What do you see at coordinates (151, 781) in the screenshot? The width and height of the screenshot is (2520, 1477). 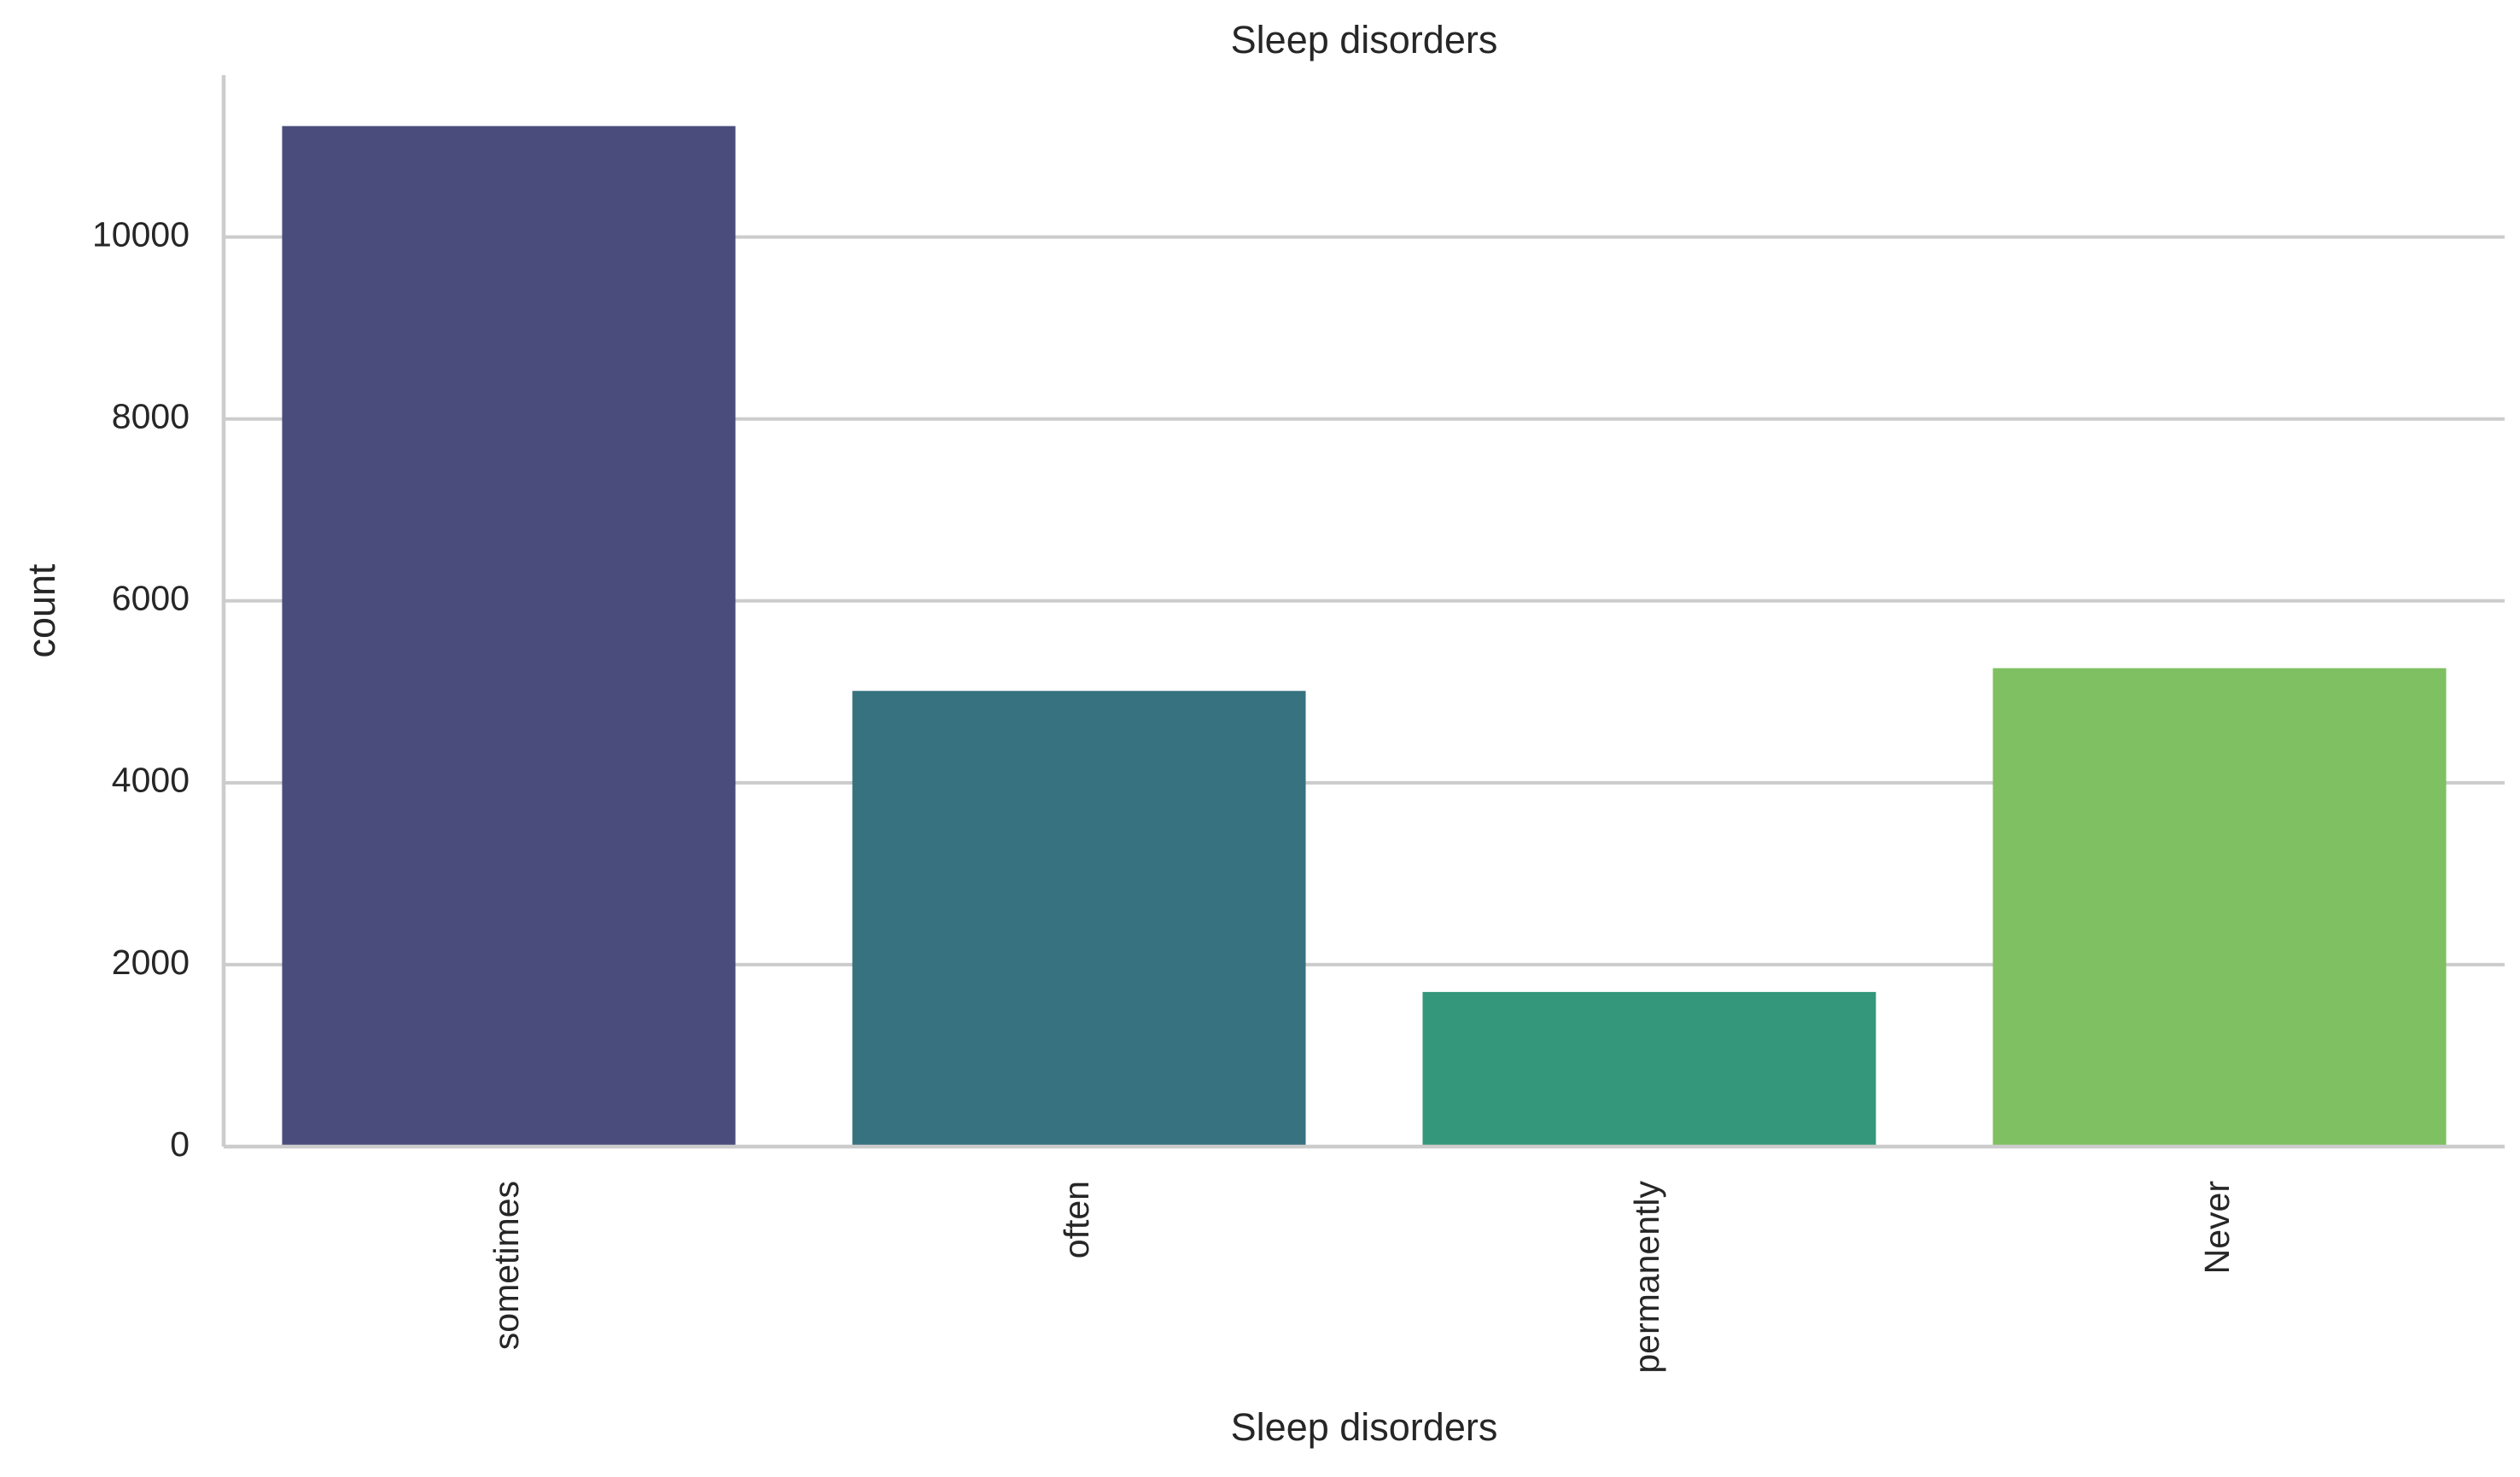 I see `y-tick-label: 4000` at bounding box center [151, 781].